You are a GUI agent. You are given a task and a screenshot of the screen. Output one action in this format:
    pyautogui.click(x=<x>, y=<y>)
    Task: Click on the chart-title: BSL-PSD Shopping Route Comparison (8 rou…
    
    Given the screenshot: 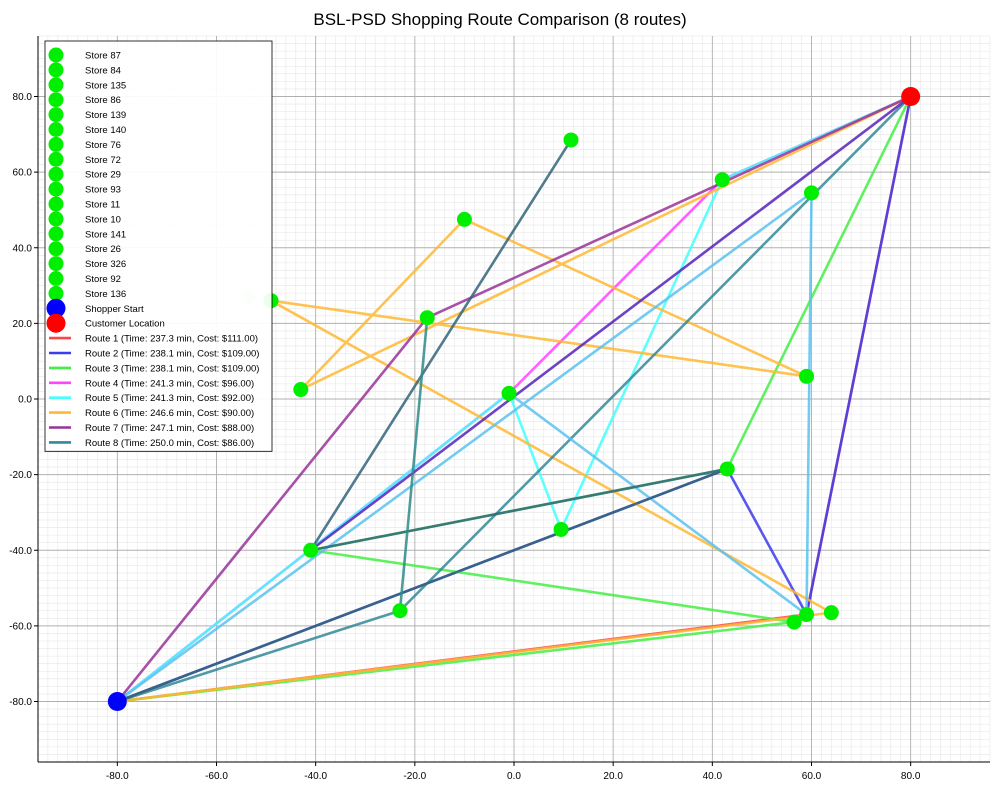 What is the action you would take?
    pyautogui.click(x=500, y=19)
    